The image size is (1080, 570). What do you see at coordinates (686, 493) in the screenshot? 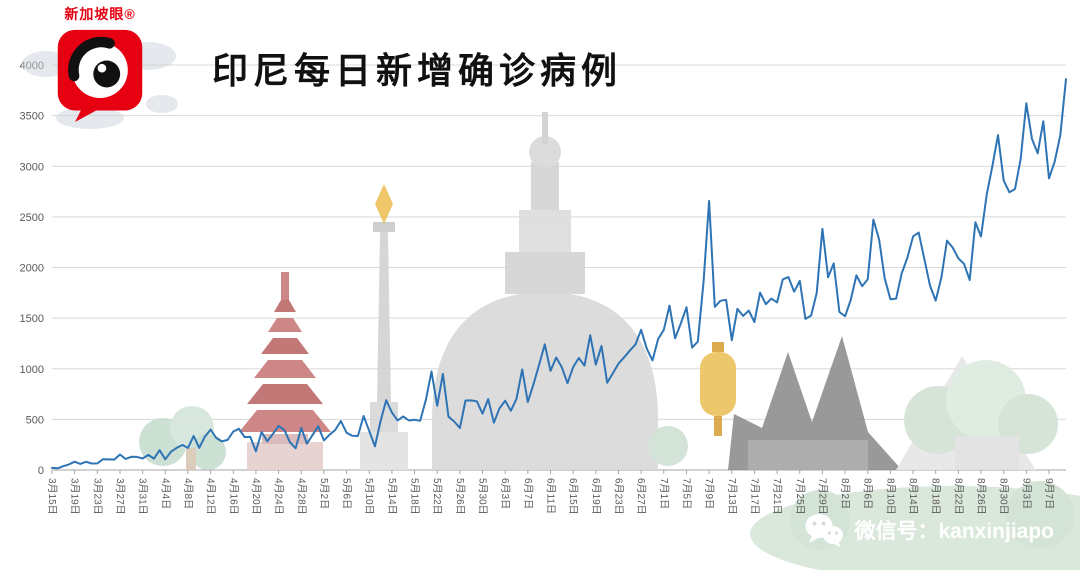
I see `x-tick-label: 7月5日` at bounding box center [686, 493].